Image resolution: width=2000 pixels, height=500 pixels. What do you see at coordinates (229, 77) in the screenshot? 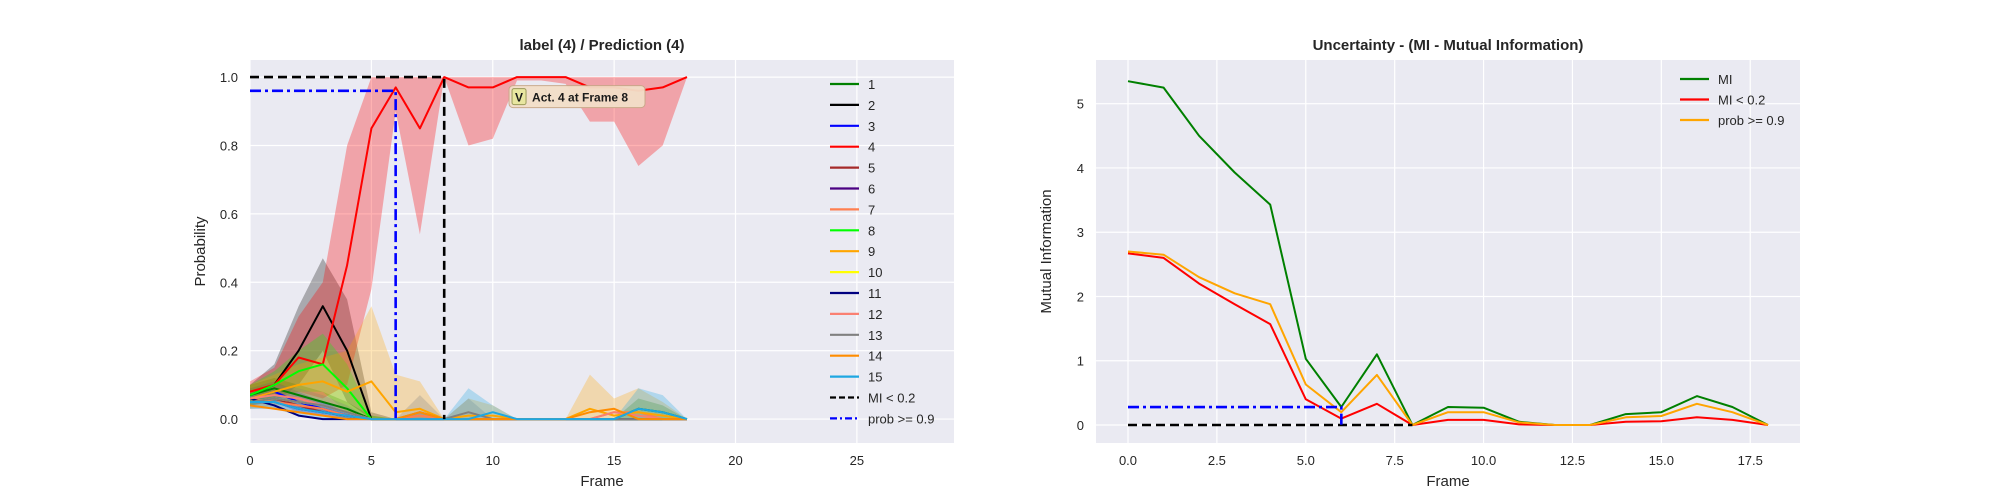
I see `y-tick-label: 1.0` at bounding box center [229, 77].